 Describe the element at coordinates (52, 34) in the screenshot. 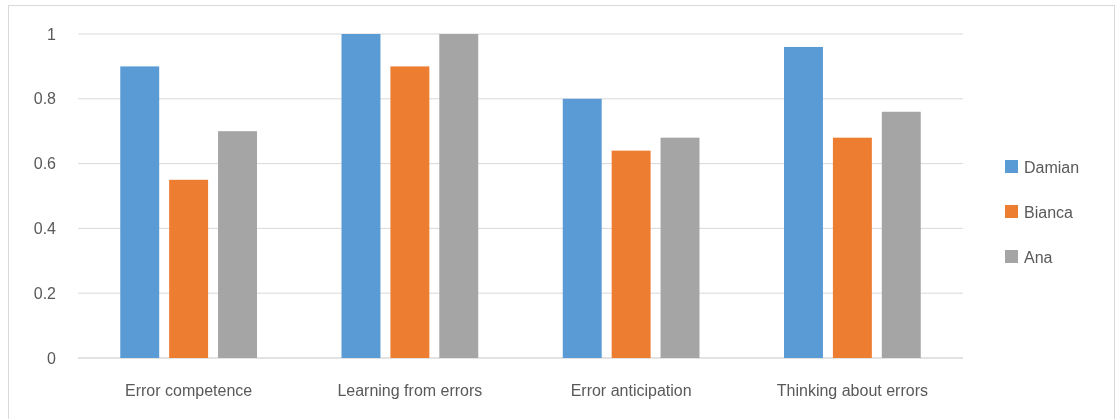

I see `y-tick-label: 1` at that location.